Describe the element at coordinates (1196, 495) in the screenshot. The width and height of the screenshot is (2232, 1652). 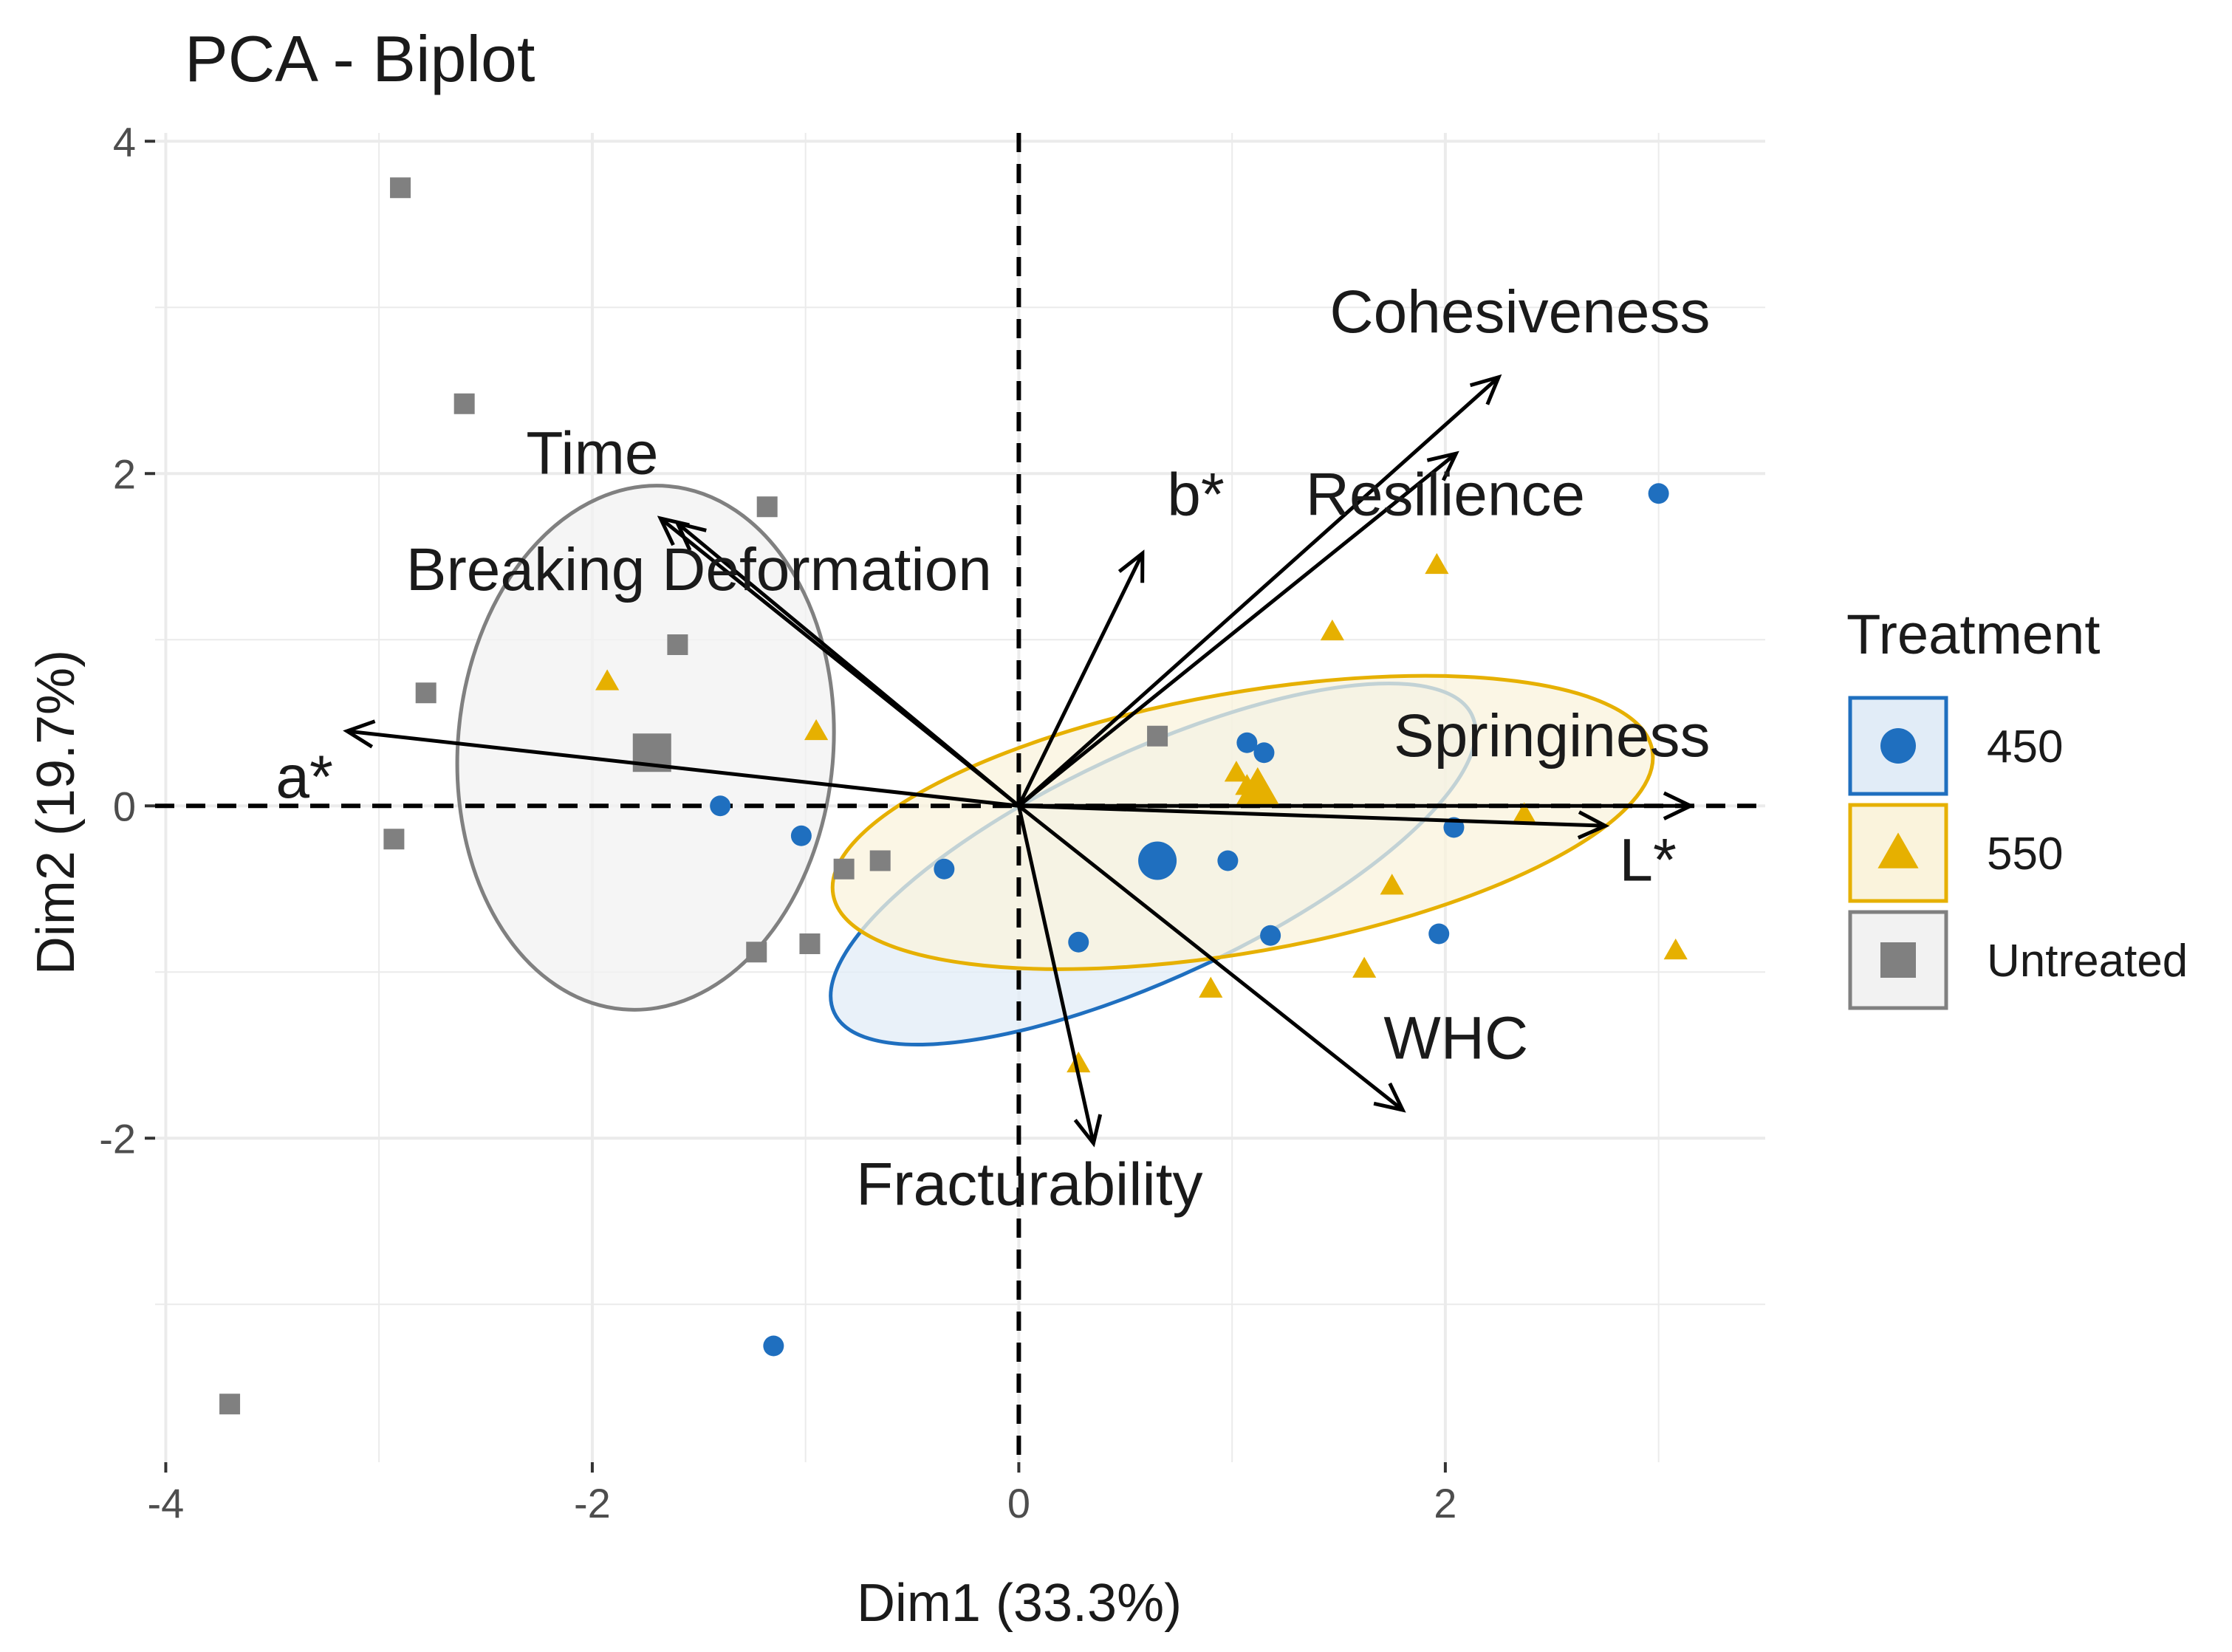
I see `variable-label-b: b*` at that location.